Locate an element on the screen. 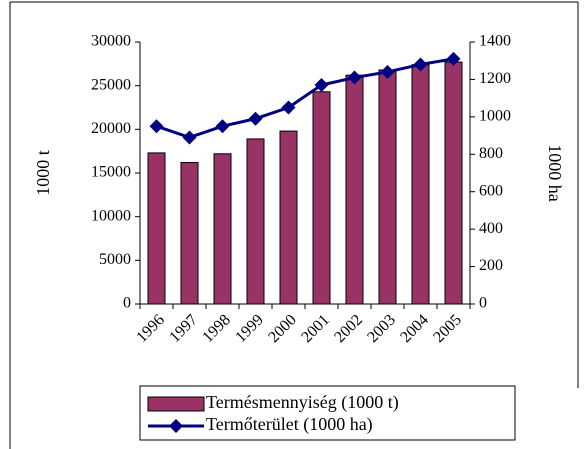  y-axis-label: 1000 t is located at coordinates (43, 173).